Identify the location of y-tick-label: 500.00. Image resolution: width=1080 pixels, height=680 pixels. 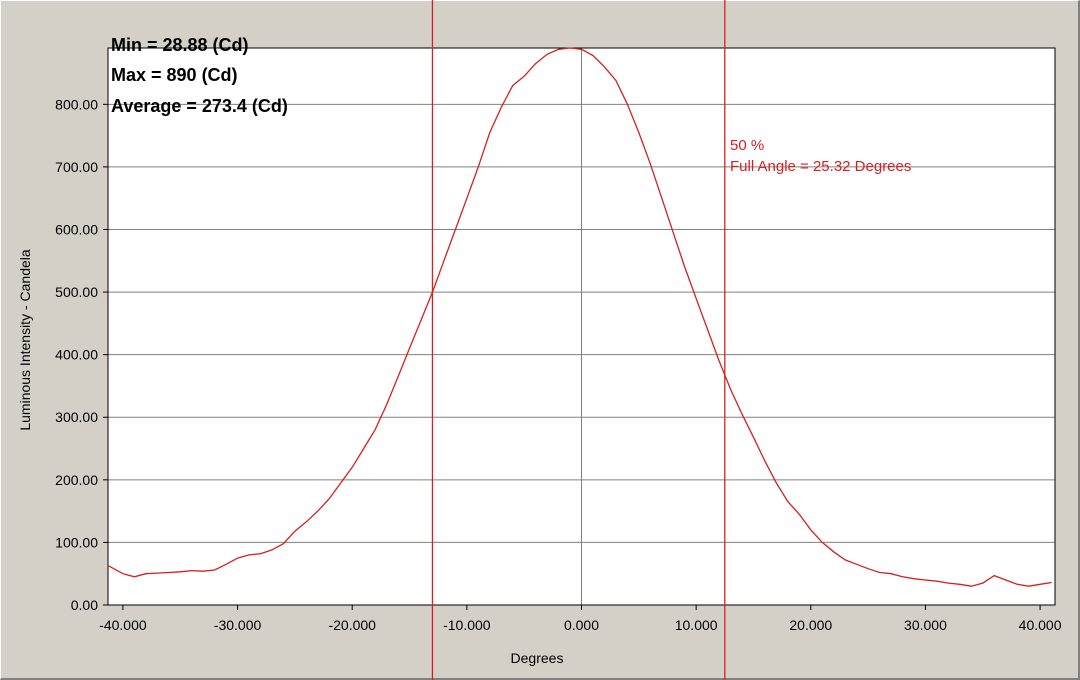
(76, 292).